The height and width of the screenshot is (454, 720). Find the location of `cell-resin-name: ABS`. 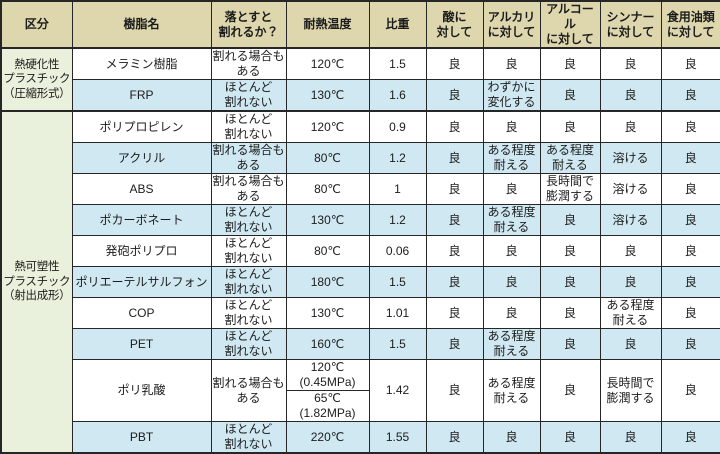

cell-resin-name: ABS is located at coordinates (141, 189).